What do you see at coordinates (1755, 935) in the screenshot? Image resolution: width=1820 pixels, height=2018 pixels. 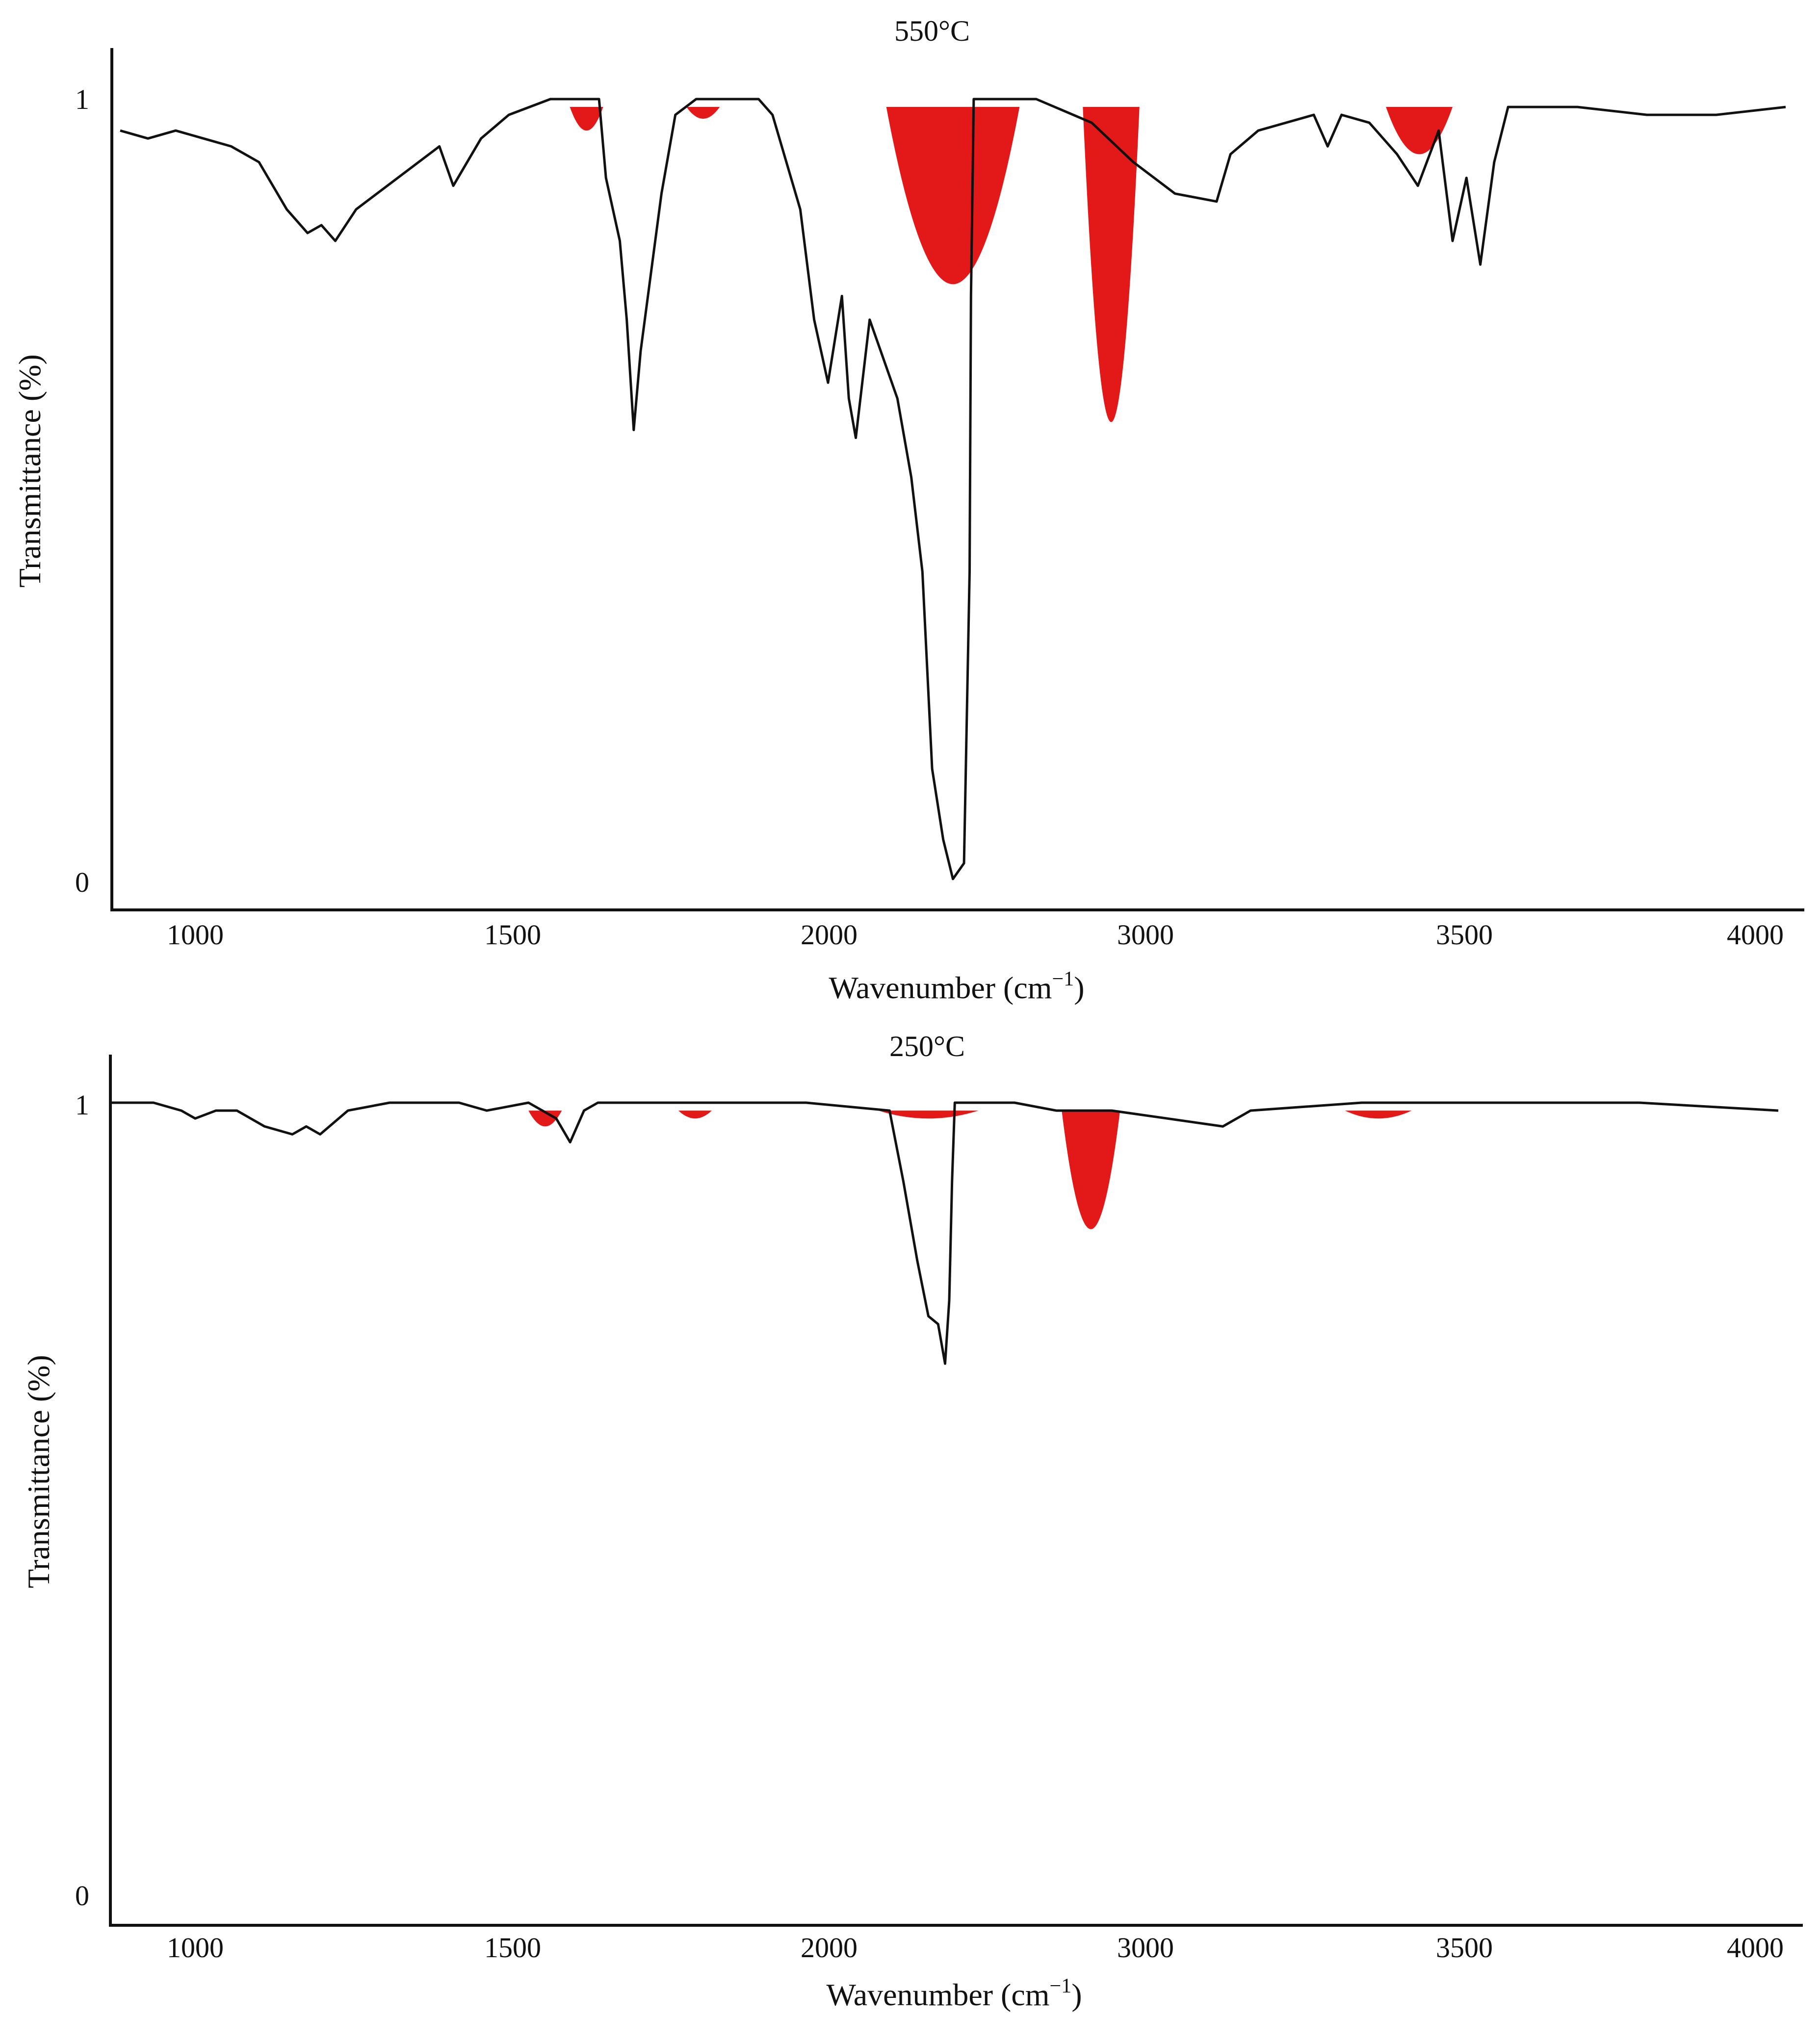 I see `panel-550-xtick-4000: 4000` at bounding box center [1755, 935].